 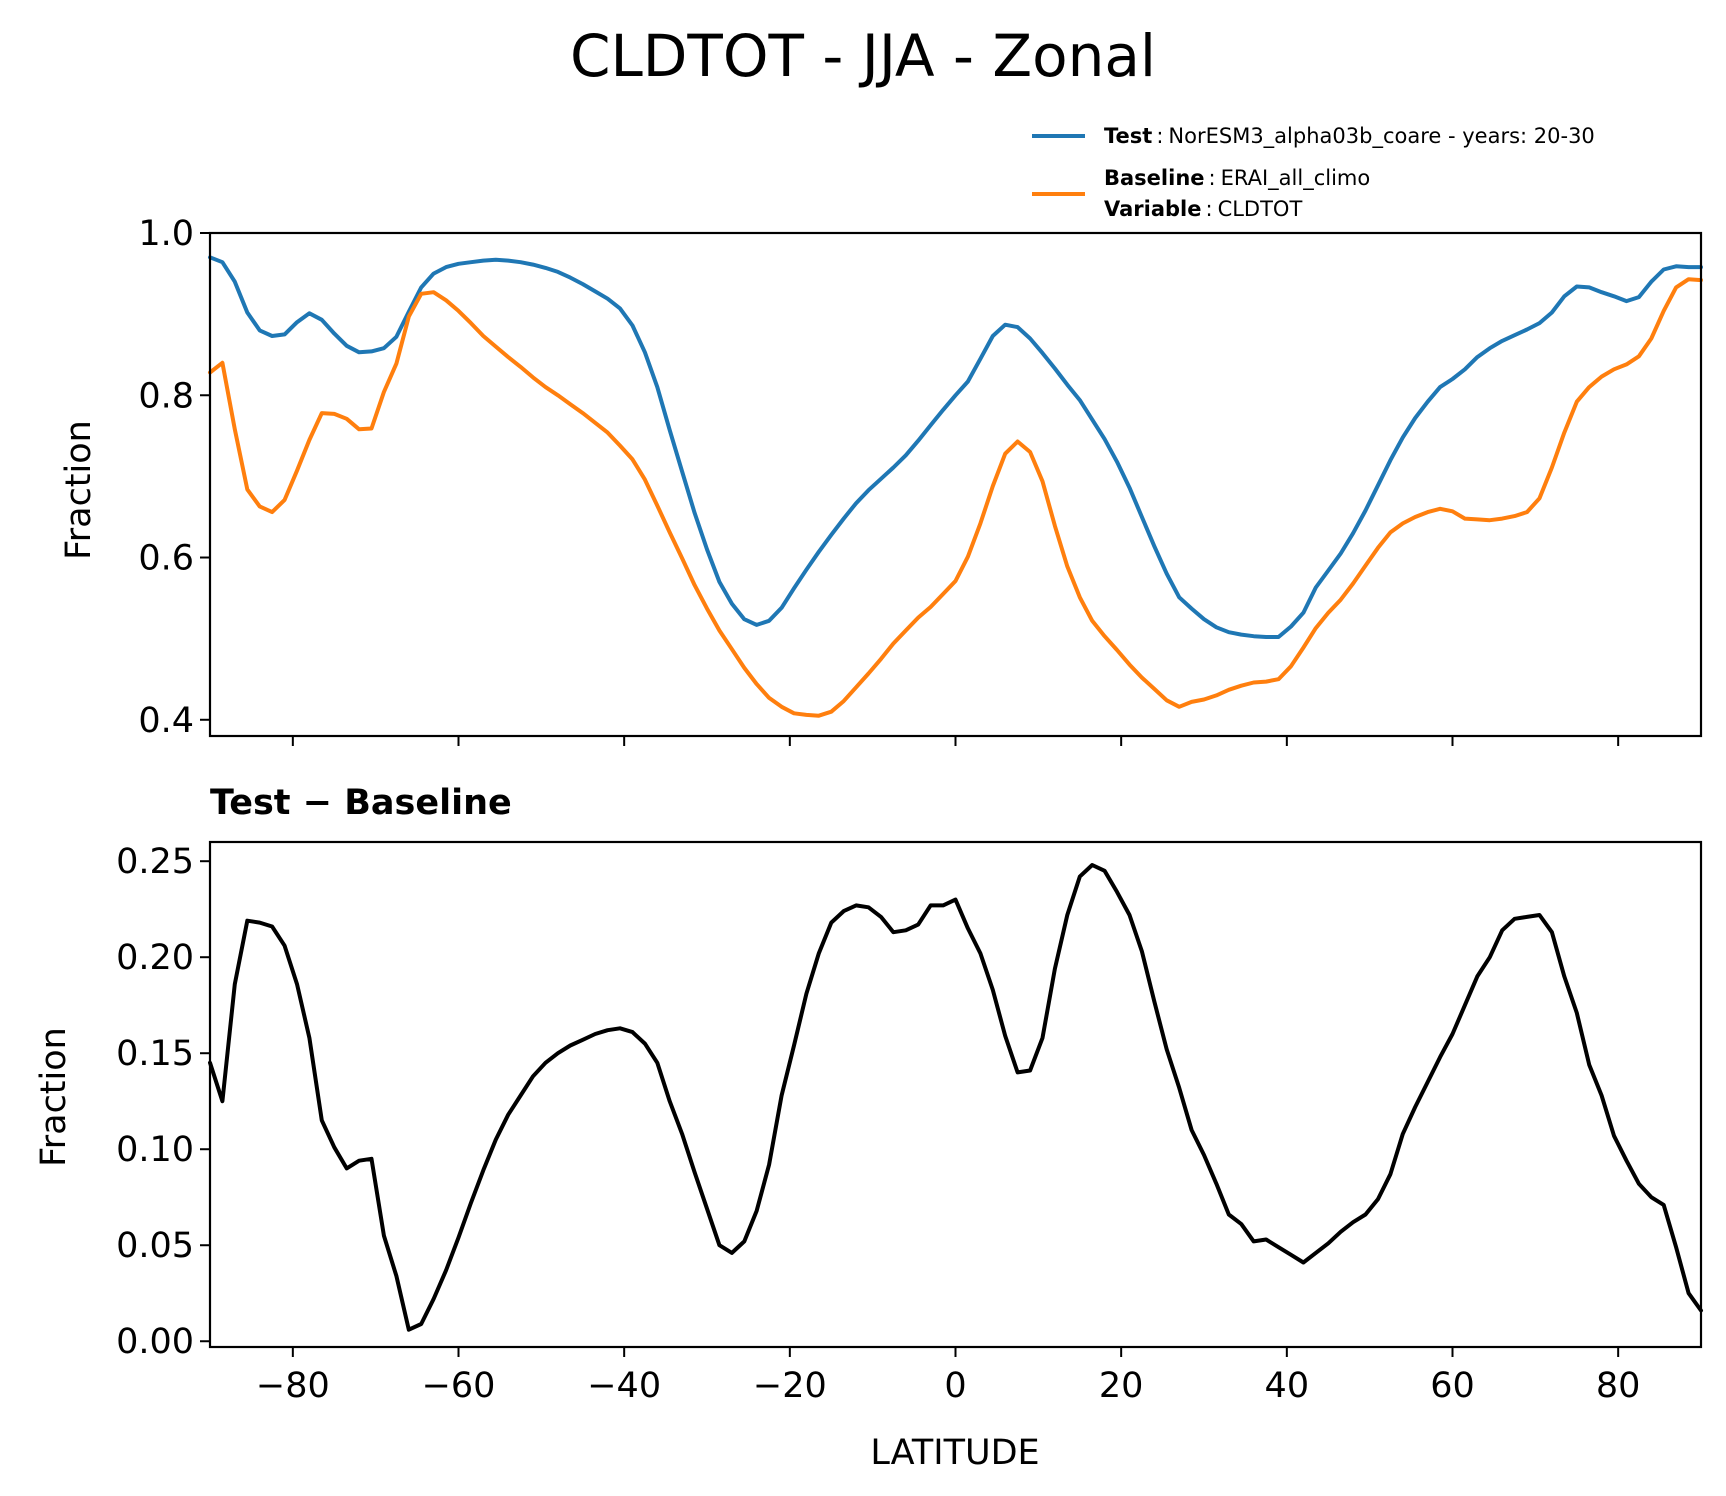 What do you see at coordinates (863, 56) in the screenshot?
I see `figure-title: CLDTOT - JJA - Zonal` at bounding box center [863, 56].